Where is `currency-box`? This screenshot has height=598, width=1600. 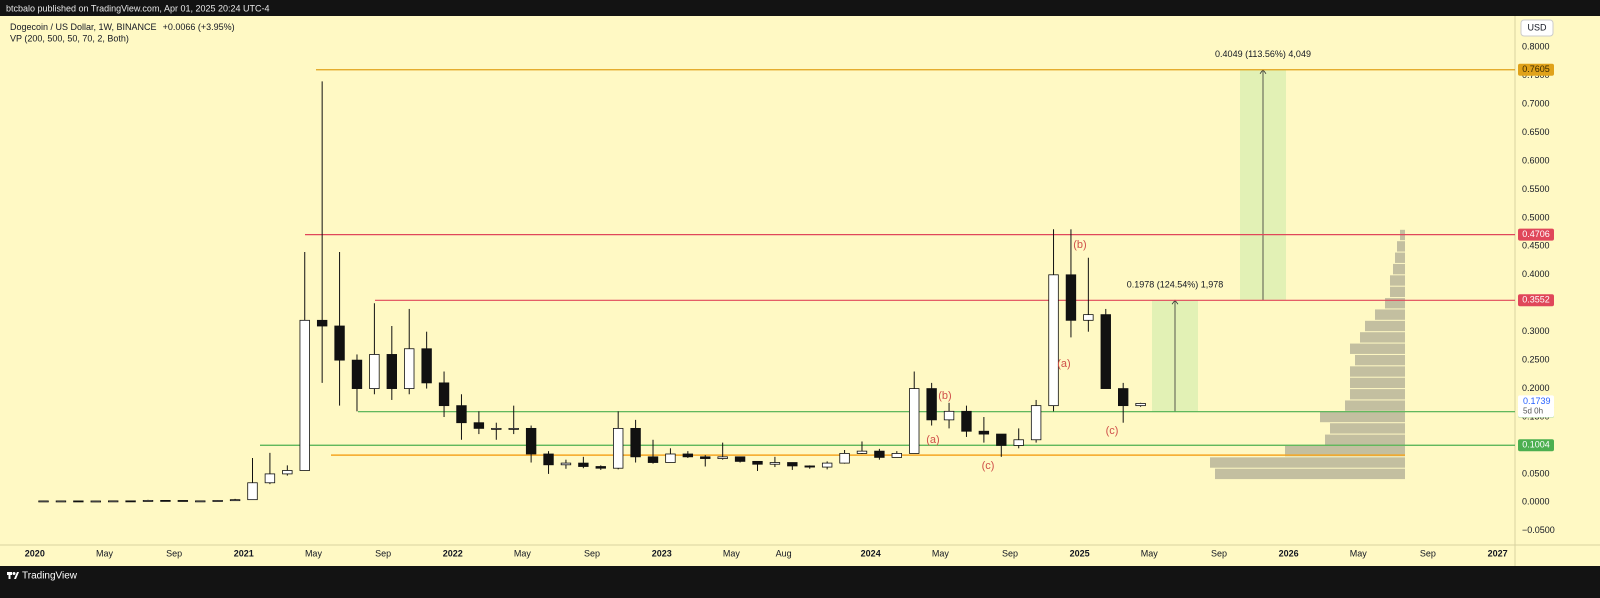 currency-box is located at coordinates (1537, 28).